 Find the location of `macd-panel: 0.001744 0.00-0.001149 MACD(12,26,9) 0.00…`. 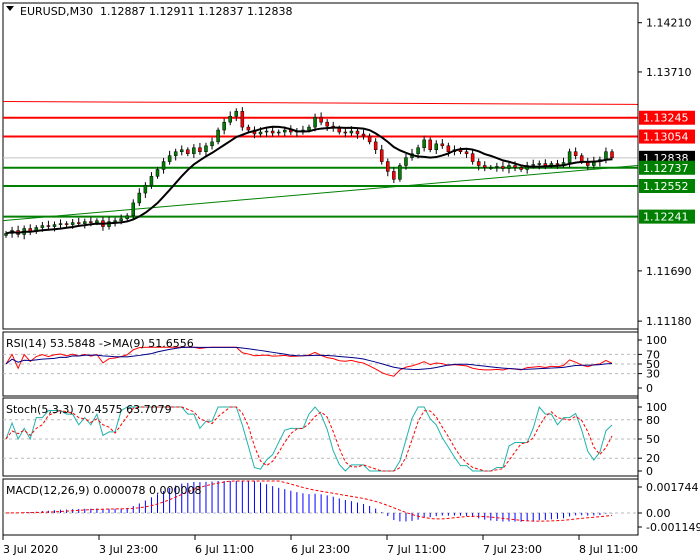

macd-panel: 0.001744 0.00-0.001149 MACD(12,26,9) 0.00… is located at coordinates (351, 507).